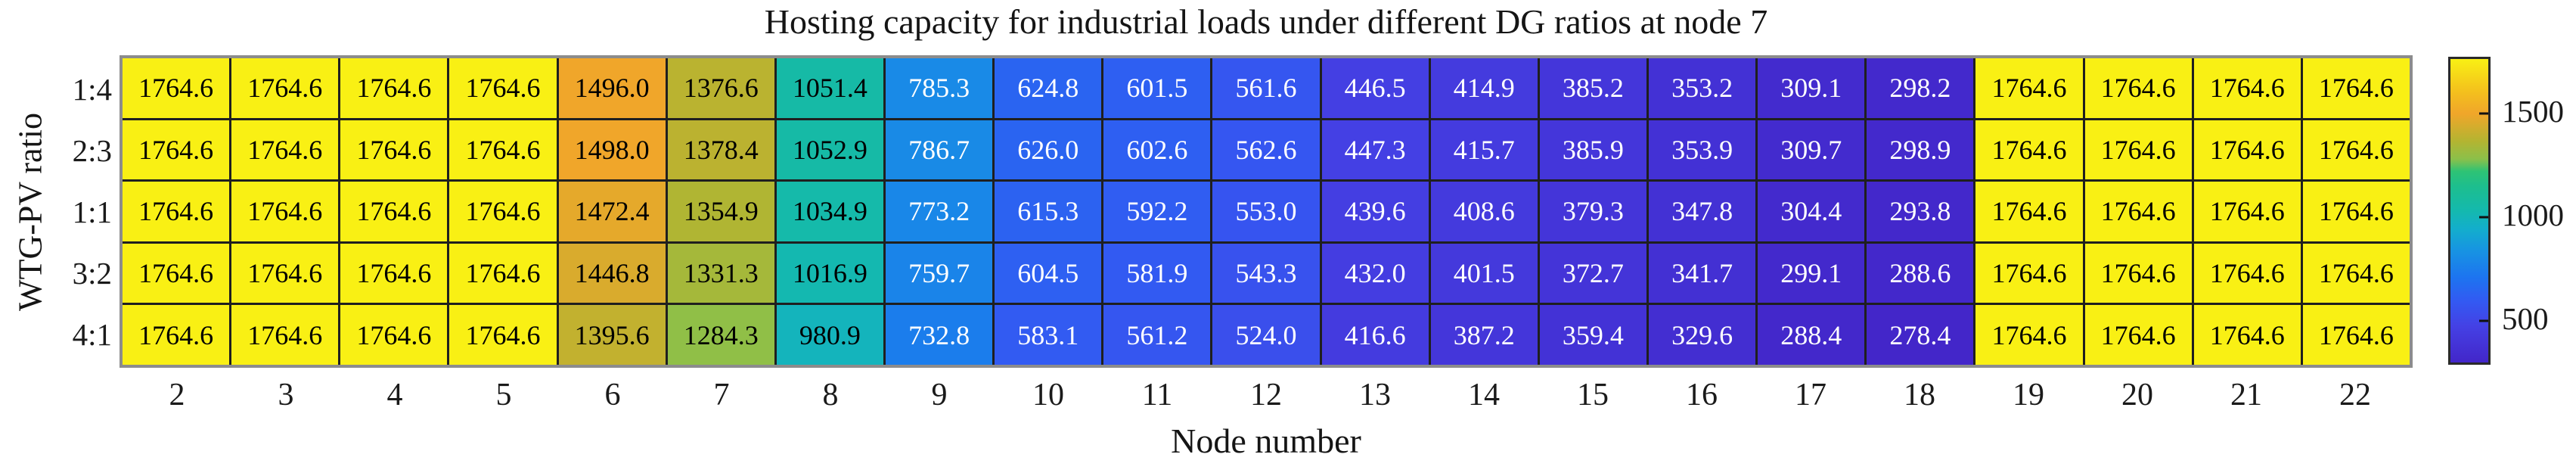 The image size is (2576, 476). Describe the element at coordinates (1375, 211) in the screenshot. I see `heatmap-cell: 439.6` at that location.